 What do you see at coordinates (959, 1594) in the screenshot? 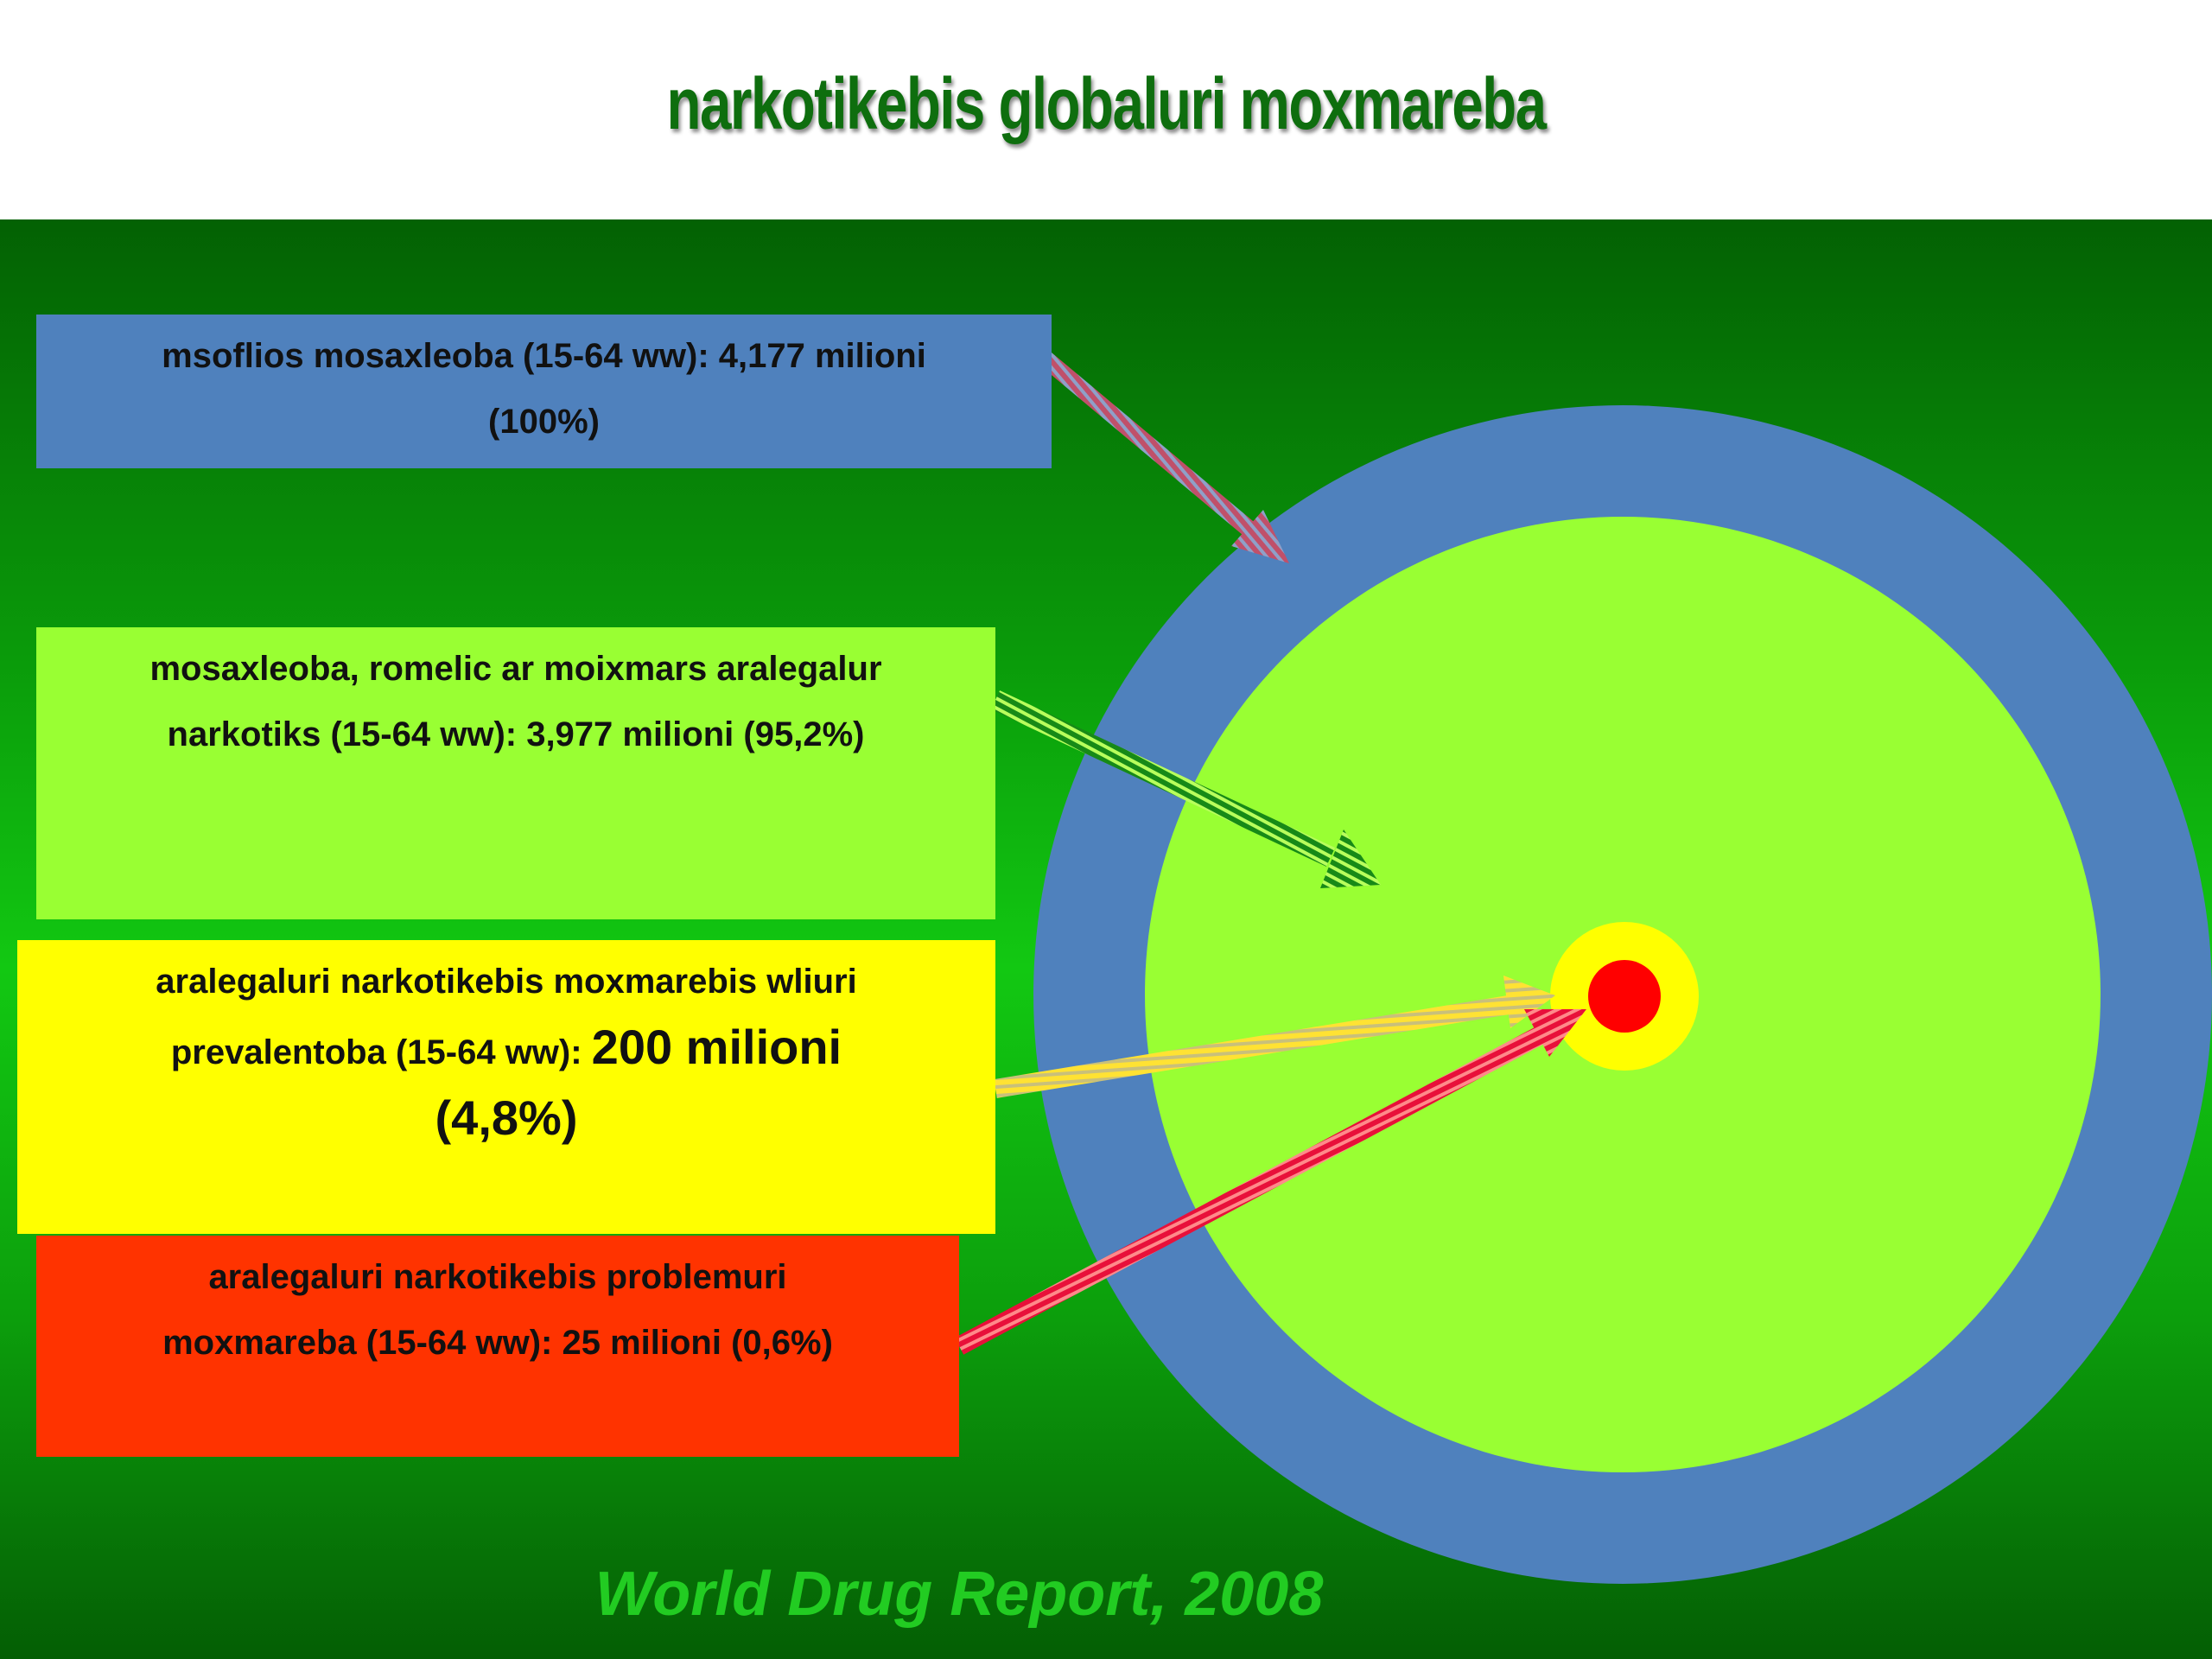
I see `source-citation: World Drug Report, 2008` at bounding box center [959, 1594].